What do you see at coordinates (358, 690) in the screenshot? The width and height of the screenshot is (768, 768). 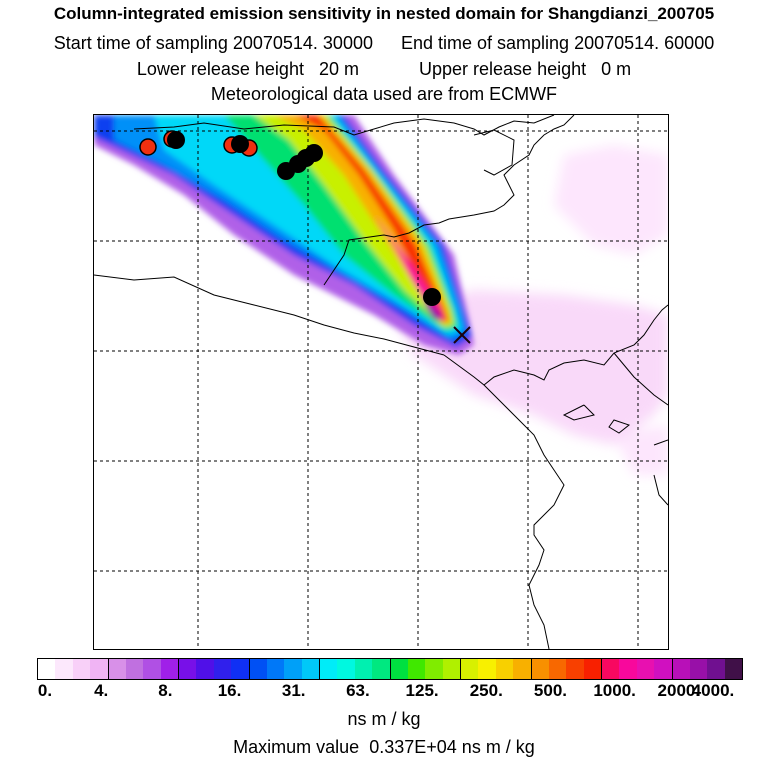 I see `colorbar-tick-label: 63.` at bounding box center [358, 690].